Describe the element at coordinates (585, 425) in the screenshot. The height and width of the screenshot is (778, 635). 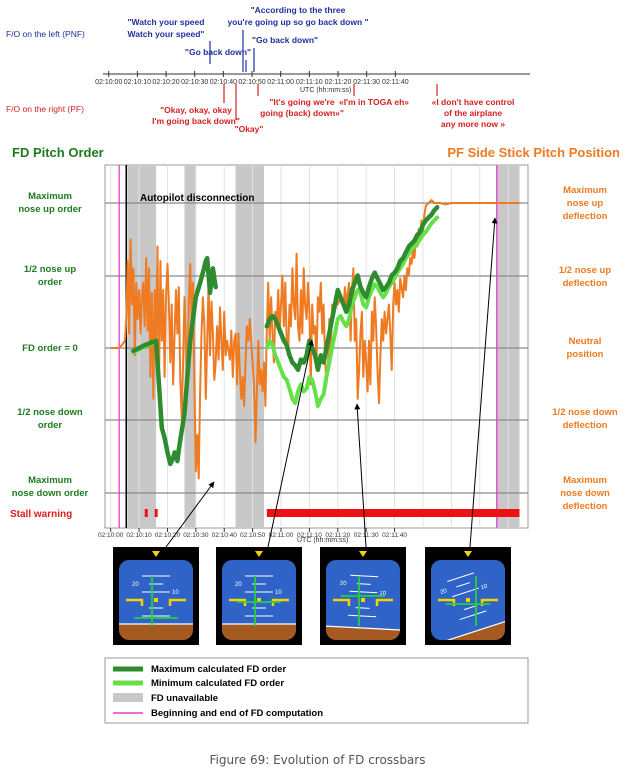
I see `right-half-down-2: deflection` at that location.